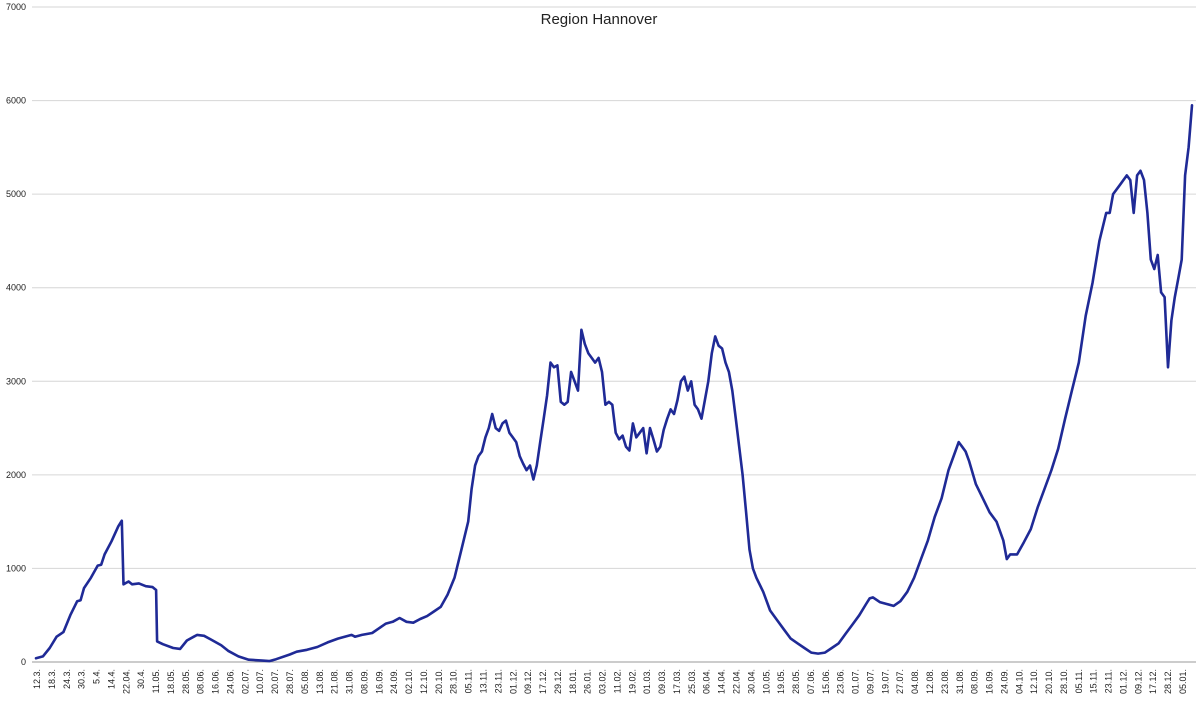 The width and height of the screenshot is (1200, 728). Describe the element at coordinates (945, 681) in the screenshot. I see `x-tick-label: 23.08.` at that location.